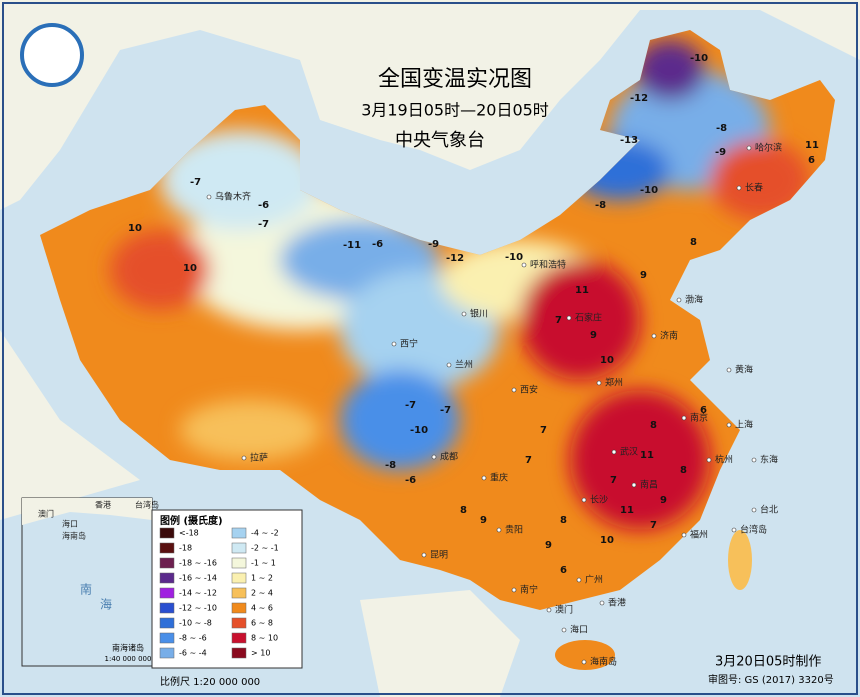 This screenshot has height=697, width=860. Describe the element at coordinates (46, 514) in the screenshot. I see `inset-label: 澳门` at that location.